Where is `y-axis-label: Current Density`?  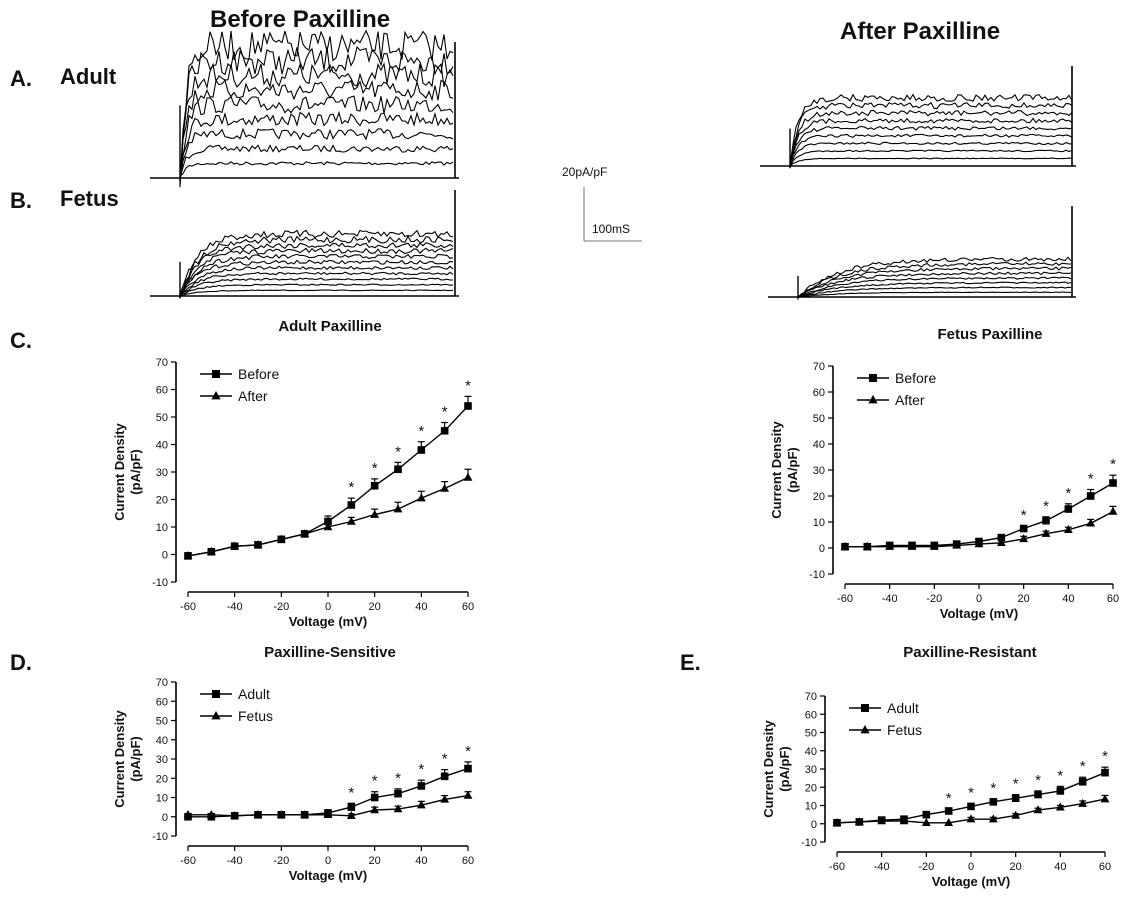 y-axis-label: Current Density is located at coordinates (768, 768).